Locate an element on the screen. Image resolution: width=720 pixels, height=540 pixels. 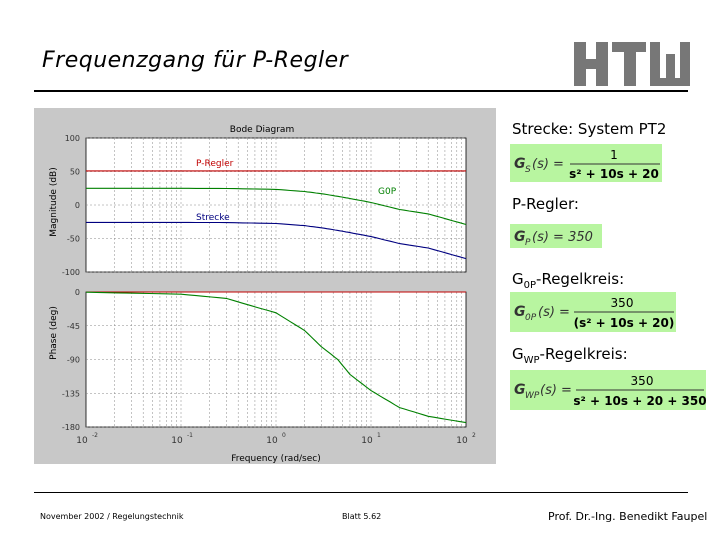
magnitude-y-tick-label: -50 is located at coordinates (73, 239).